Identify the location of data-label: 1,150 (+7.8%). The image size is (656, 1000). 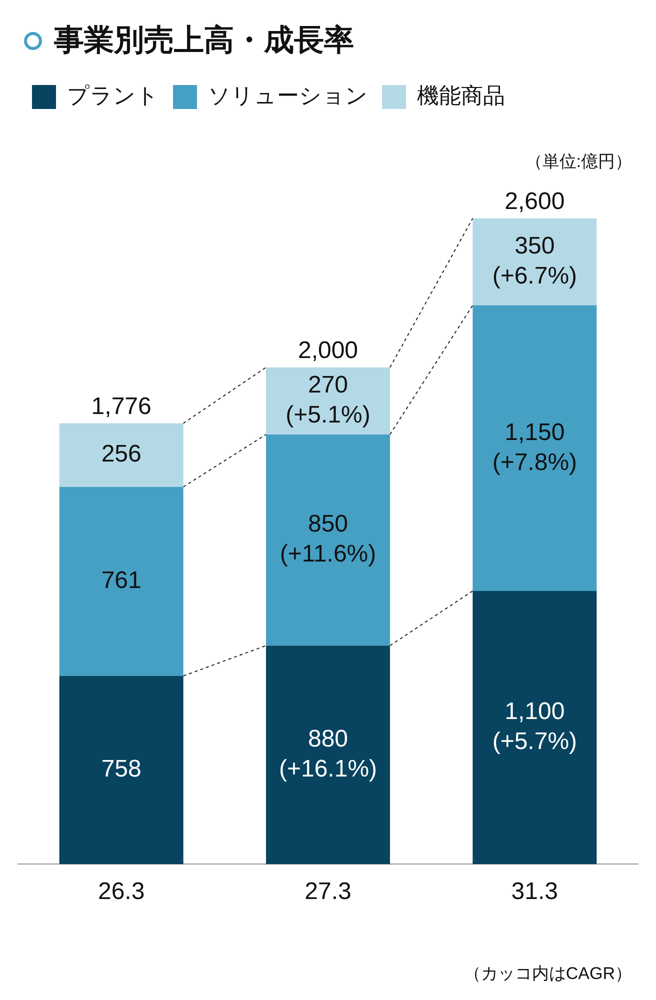
(535, 447).